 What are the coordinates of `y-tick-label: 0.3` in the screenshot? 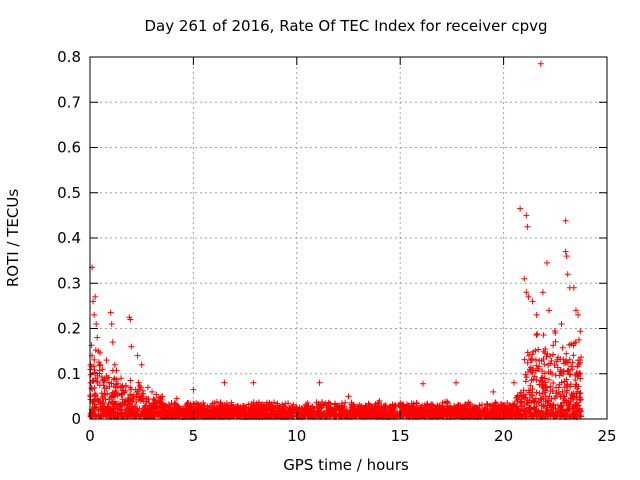 It's located at (69, 283).